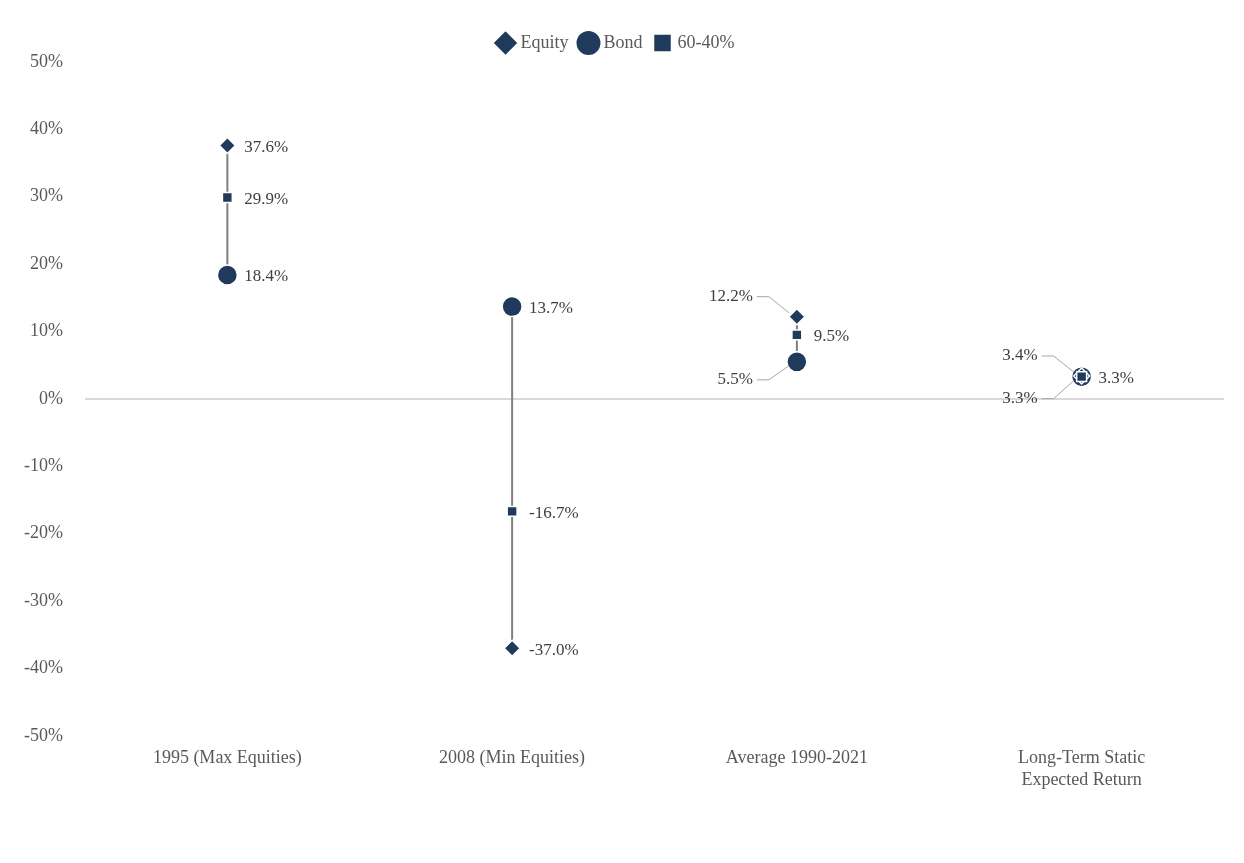 This screenshot has width=1244, height=863. What do you see at coordinates (706, 41) in the screenshot?
I see `legend-label: 60-40%` at bounding box center [706, 41].